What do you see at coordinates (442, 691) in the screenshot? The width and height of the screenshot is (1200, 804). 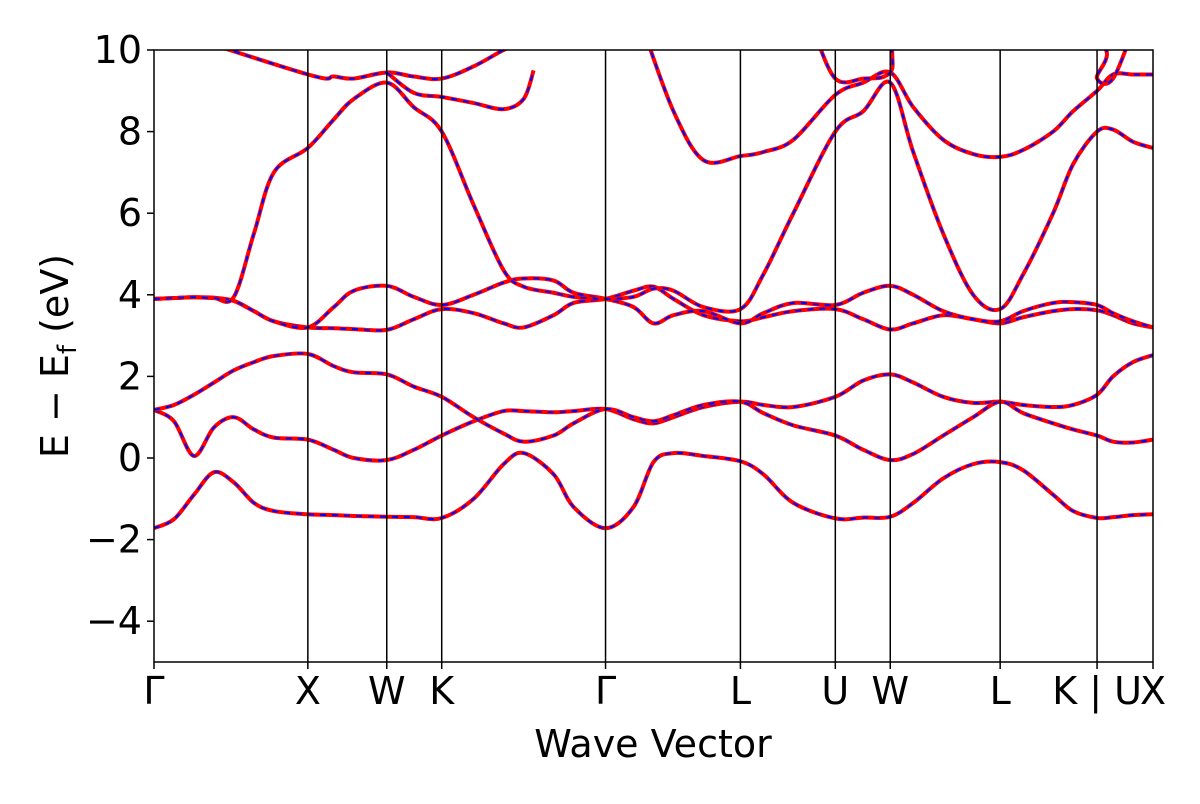 I see `x-tick-label: K` at bounding box center [442, 691].